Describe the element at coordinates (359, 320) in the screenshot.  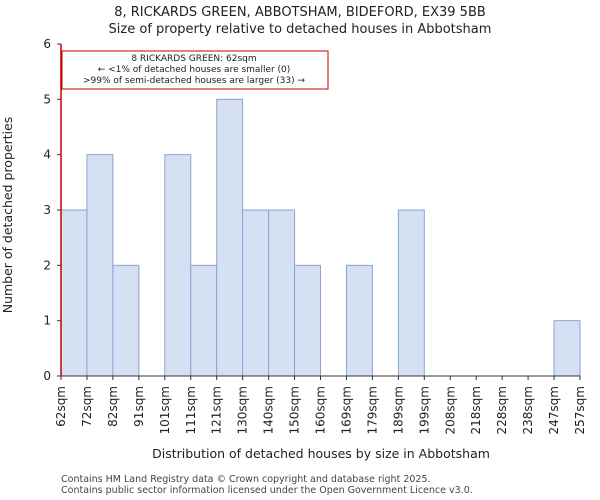
I see `bar-169sqm` at that location.